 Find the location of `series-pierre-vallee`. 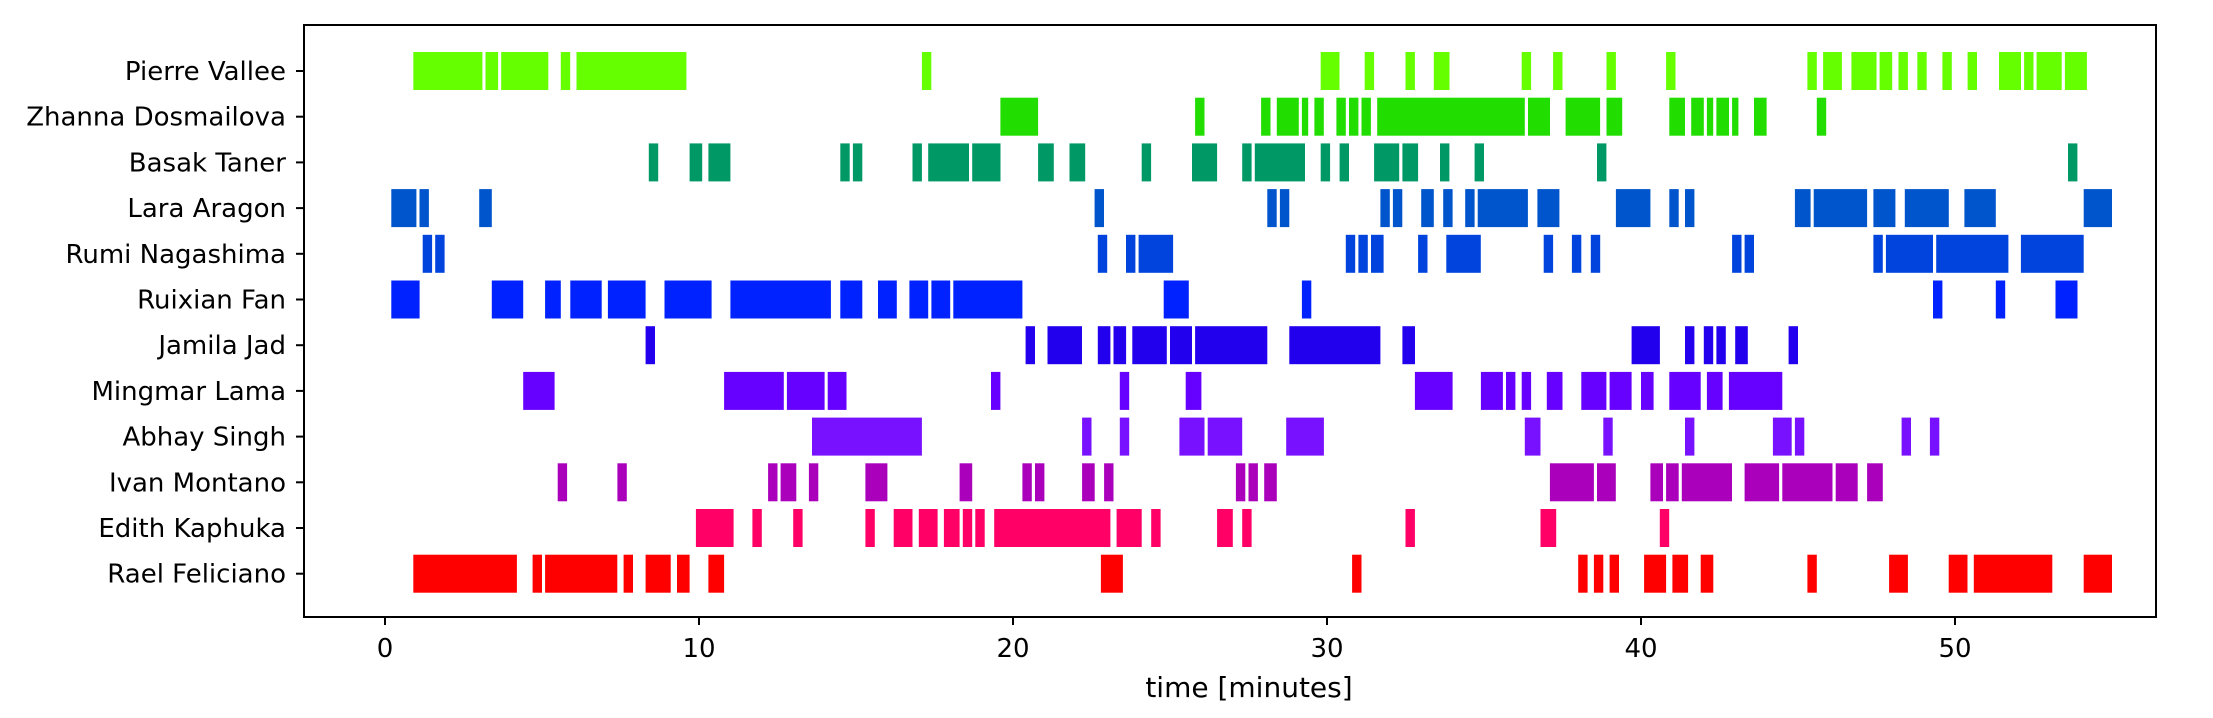

series-pierre-vallee is located at coordinates (1250, 71).